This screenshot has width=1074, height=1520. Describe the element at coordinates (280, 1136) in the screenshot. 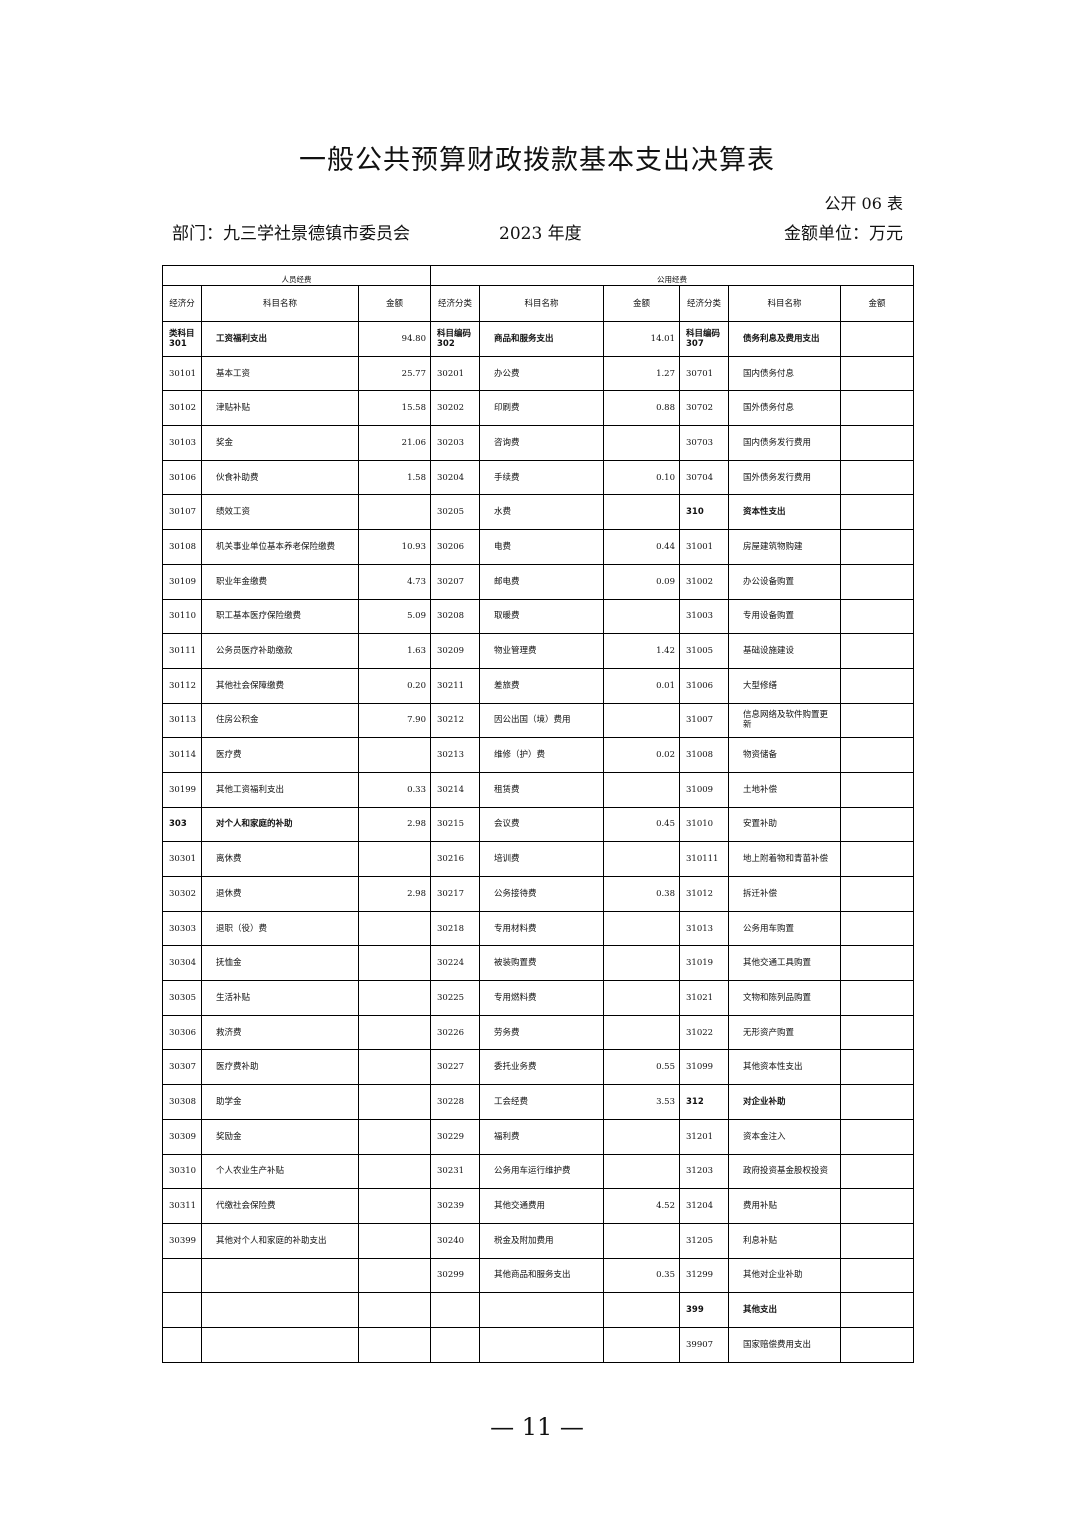

I see `name-cell: 奖励金` at that location.